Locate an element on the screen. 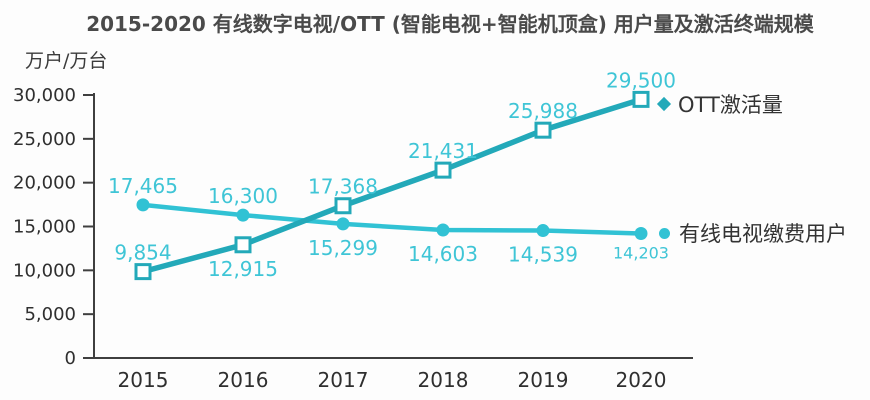 The image size is (870, 400). x-tick-label: 2018 is located at coordinates (443, 380).